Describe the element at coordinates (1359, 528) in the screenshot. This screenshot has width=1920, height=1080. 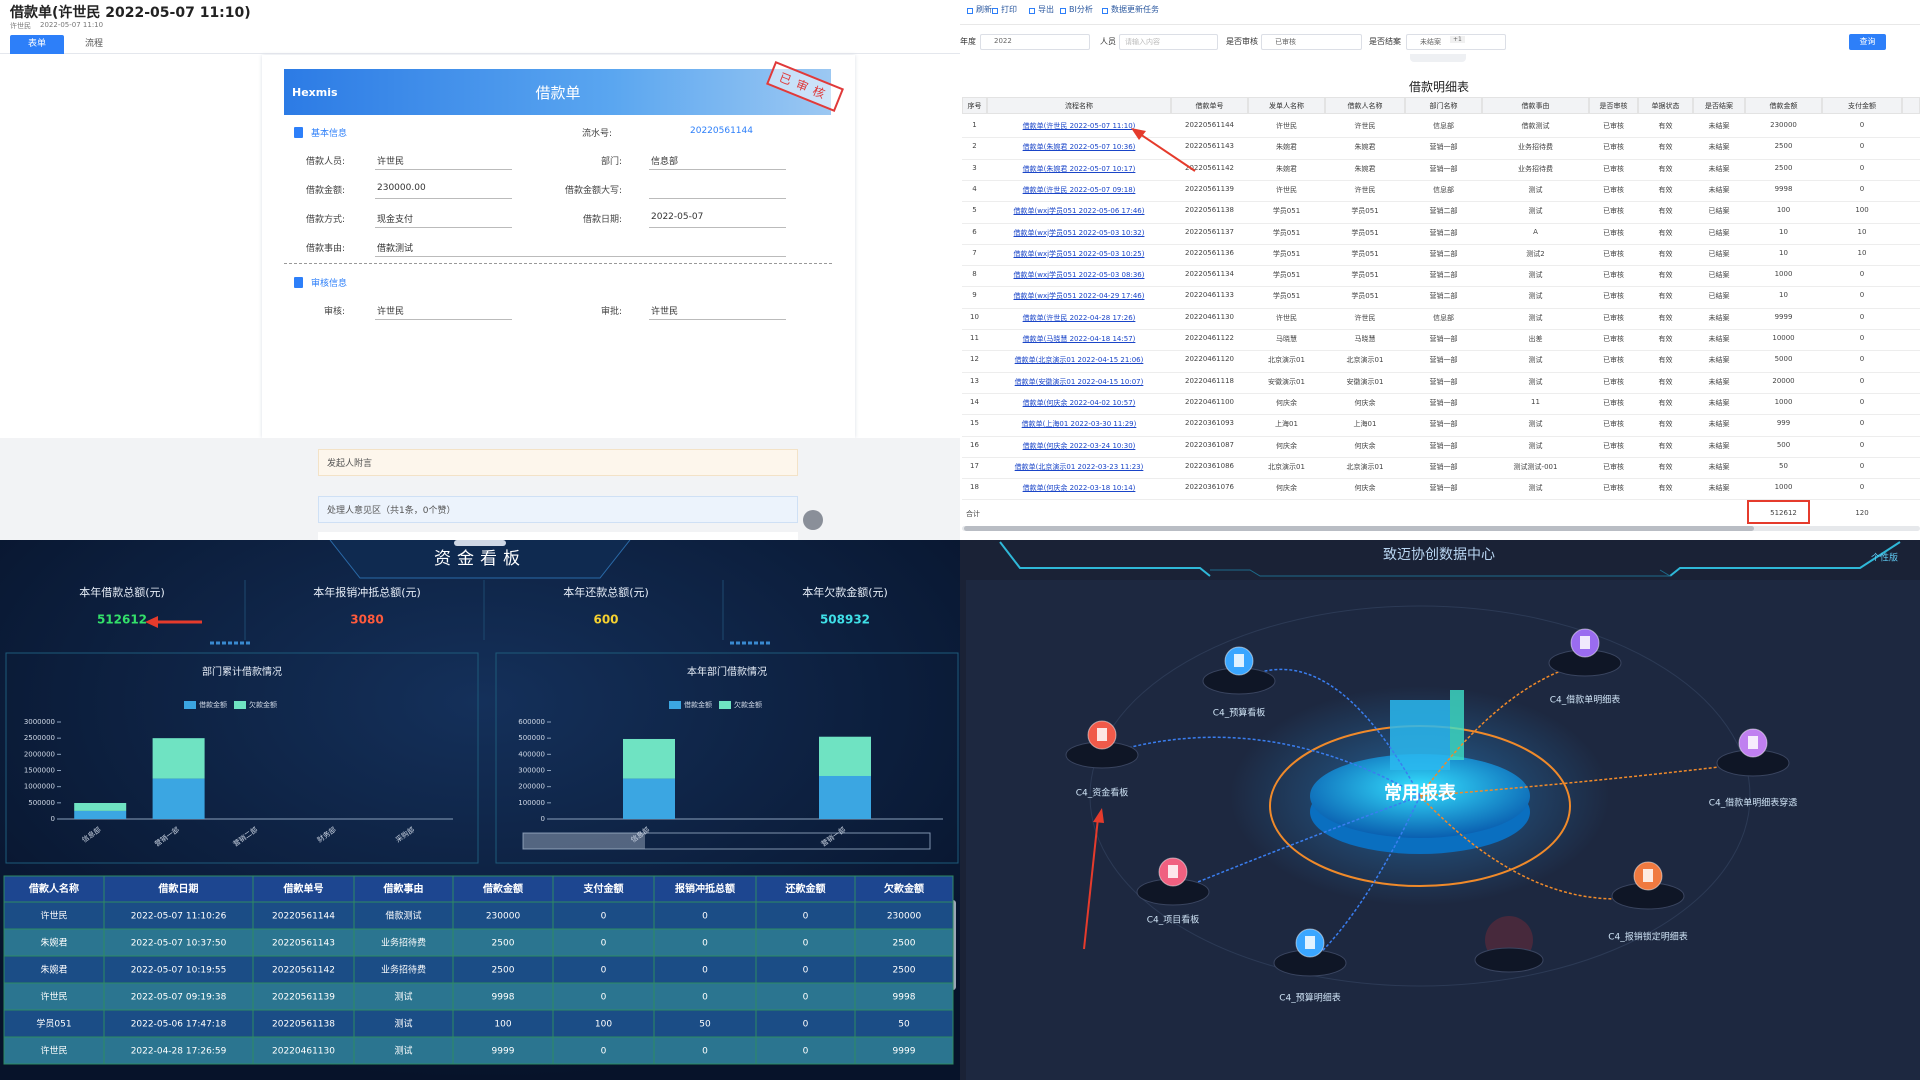
I see `scrollbar-thumb` at that location.